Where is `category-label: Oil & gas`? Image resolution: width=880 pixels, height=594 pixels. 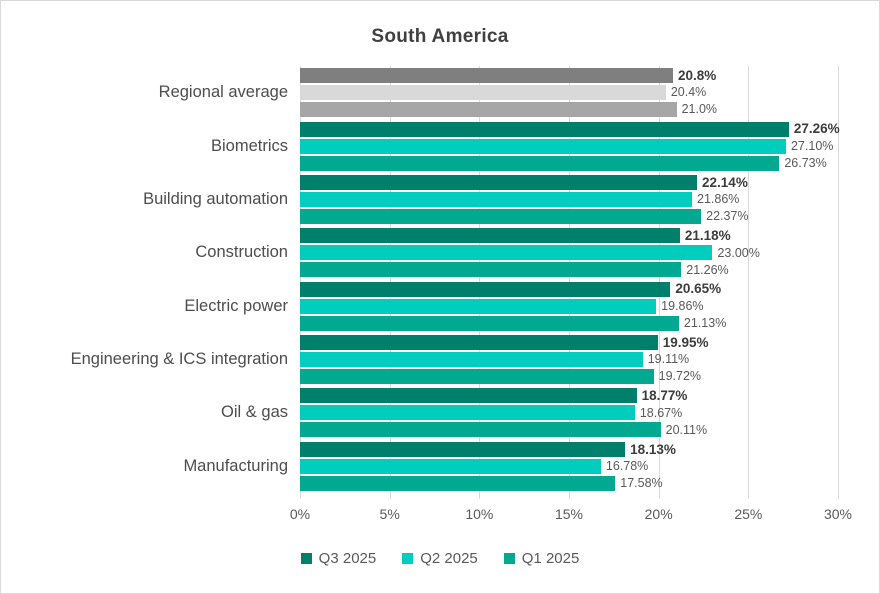
category-label: Oil & gas is located at coordinates (254, 412).